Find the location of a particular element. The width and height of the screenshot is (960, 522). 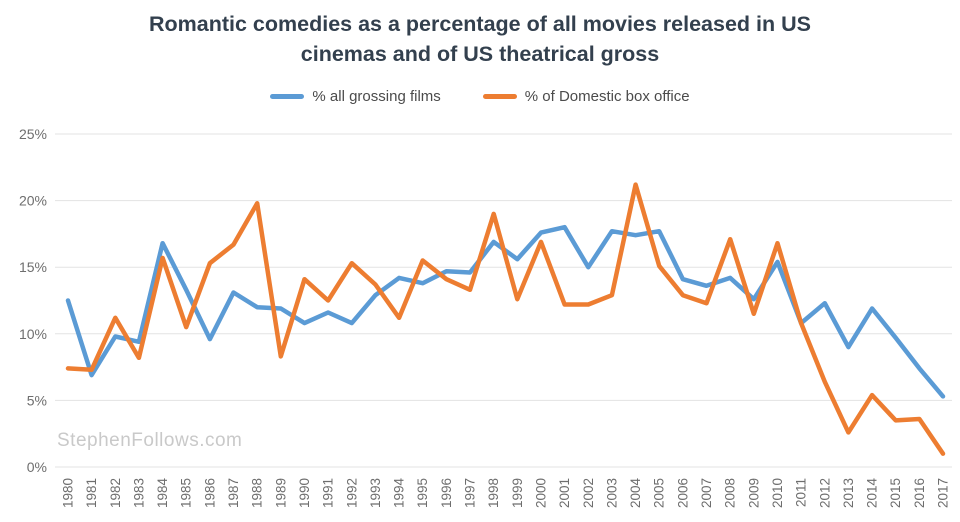

x-tick-label: 2017 is located at coordinates (943, 493).